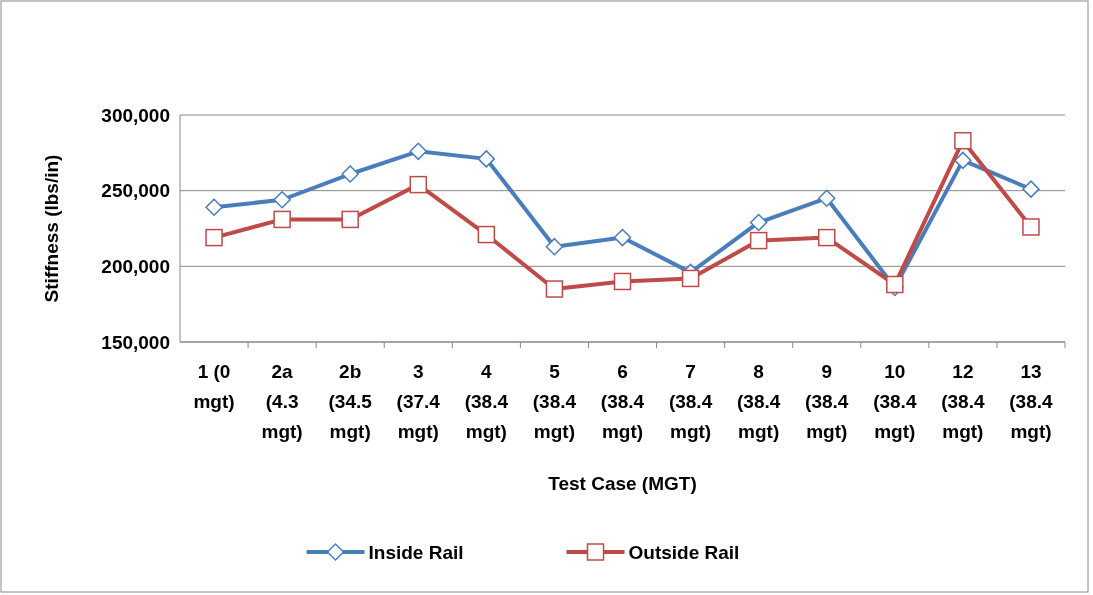 This screenshot has width=1093, height=595. I want to click on x-tick-label: 8 (38.4 mgt), so click(759, 401).